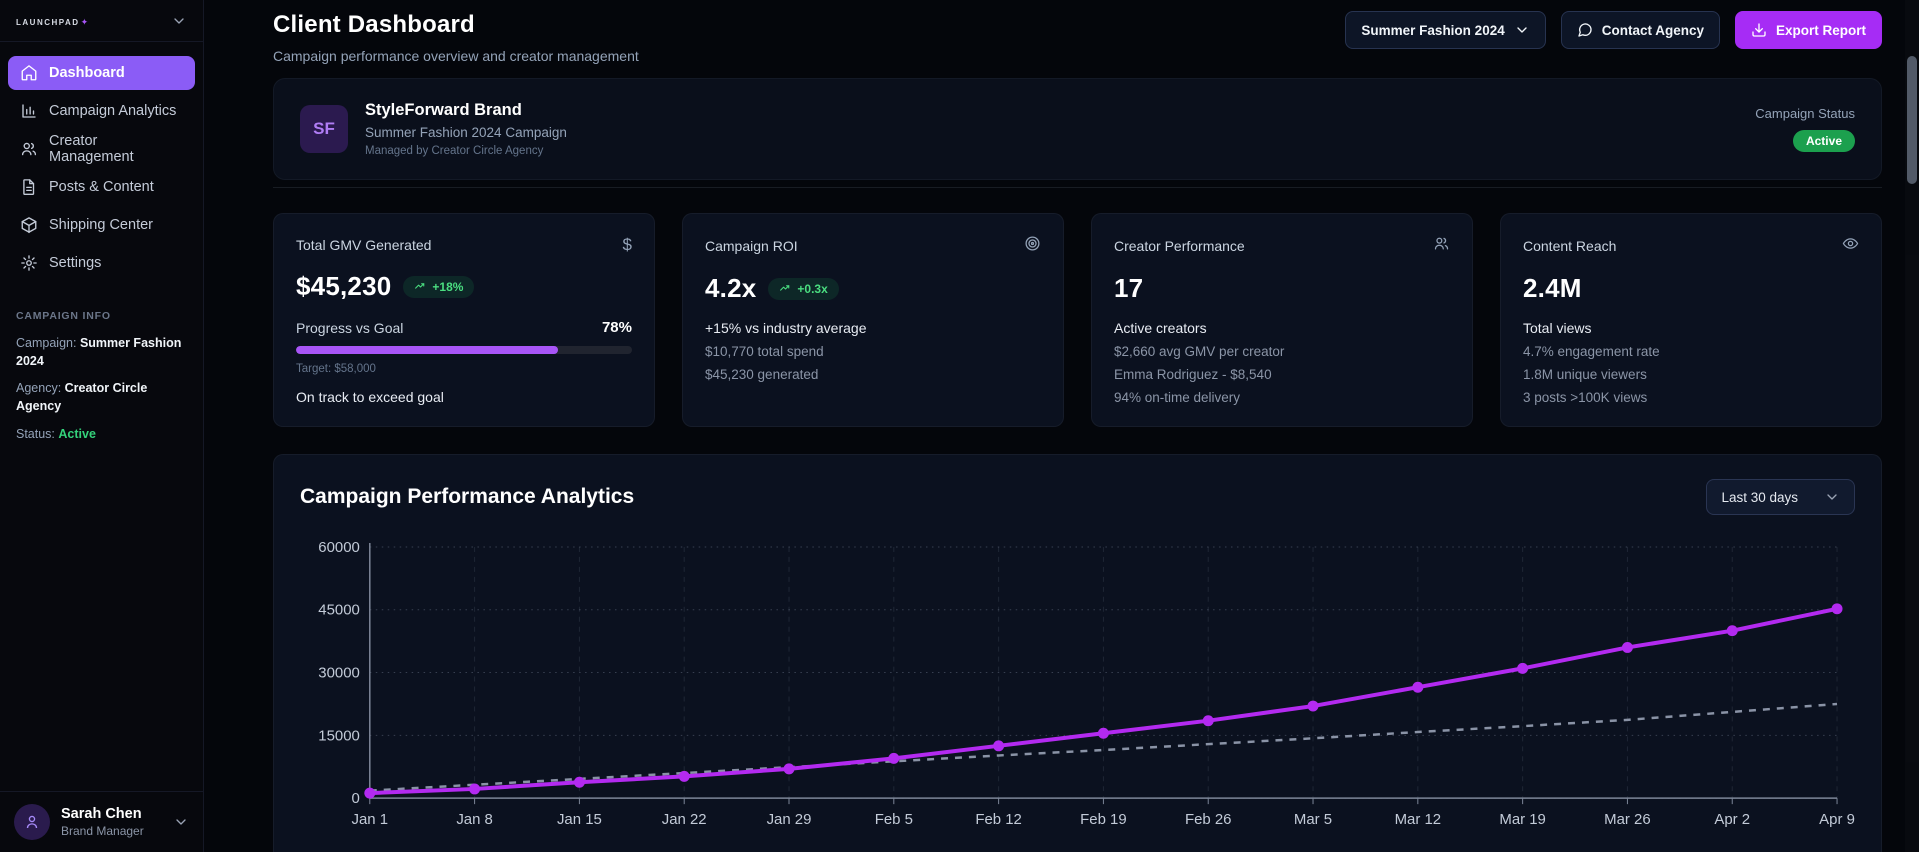 This screenshot has width=1919, height=852. Describe the element at coordinates (91, 149) in the screenshot. I see `sidebar-item-label: Creator Management` at that location.